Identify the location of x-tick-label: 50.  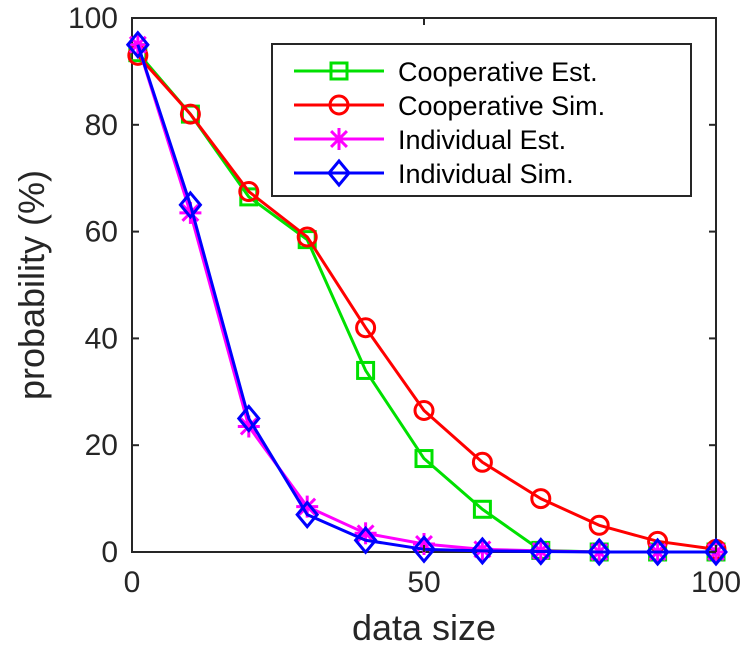
(423, 582).